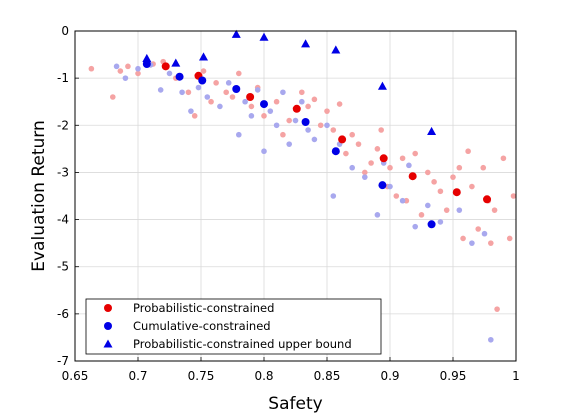 This screenshot has width=570, height=413. Describe the element at coordinates (295, 403) in the screenshot. I see `x-axis-label: Safety` at that location.